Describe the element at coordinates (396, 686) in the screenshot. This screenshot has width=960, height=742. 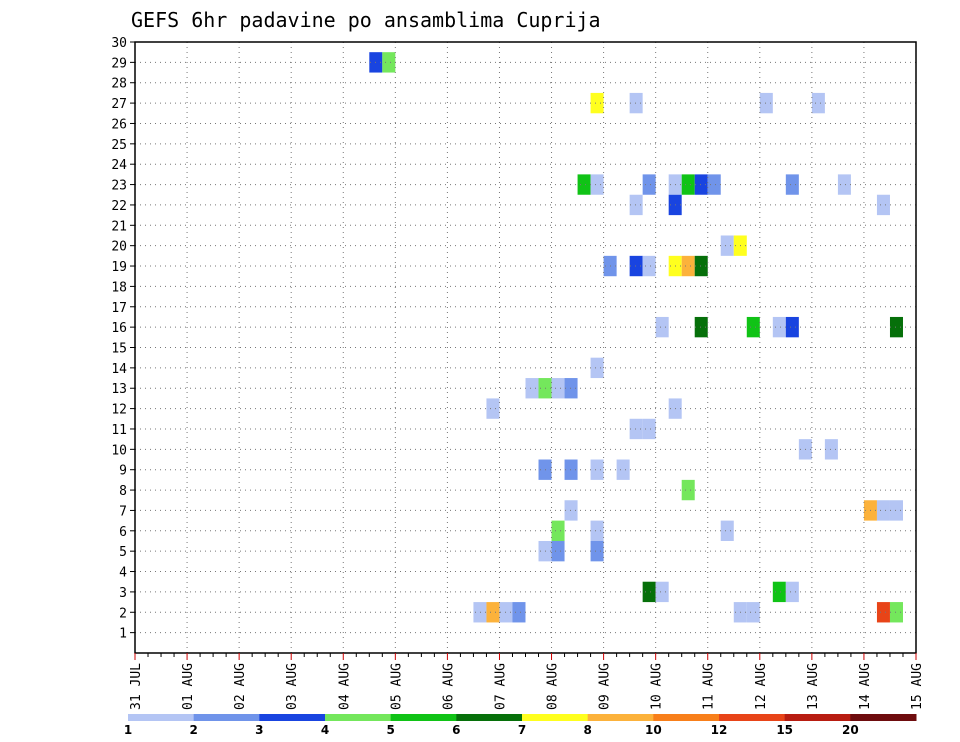
I see `x-tick-label: 05 AUG` at that location.